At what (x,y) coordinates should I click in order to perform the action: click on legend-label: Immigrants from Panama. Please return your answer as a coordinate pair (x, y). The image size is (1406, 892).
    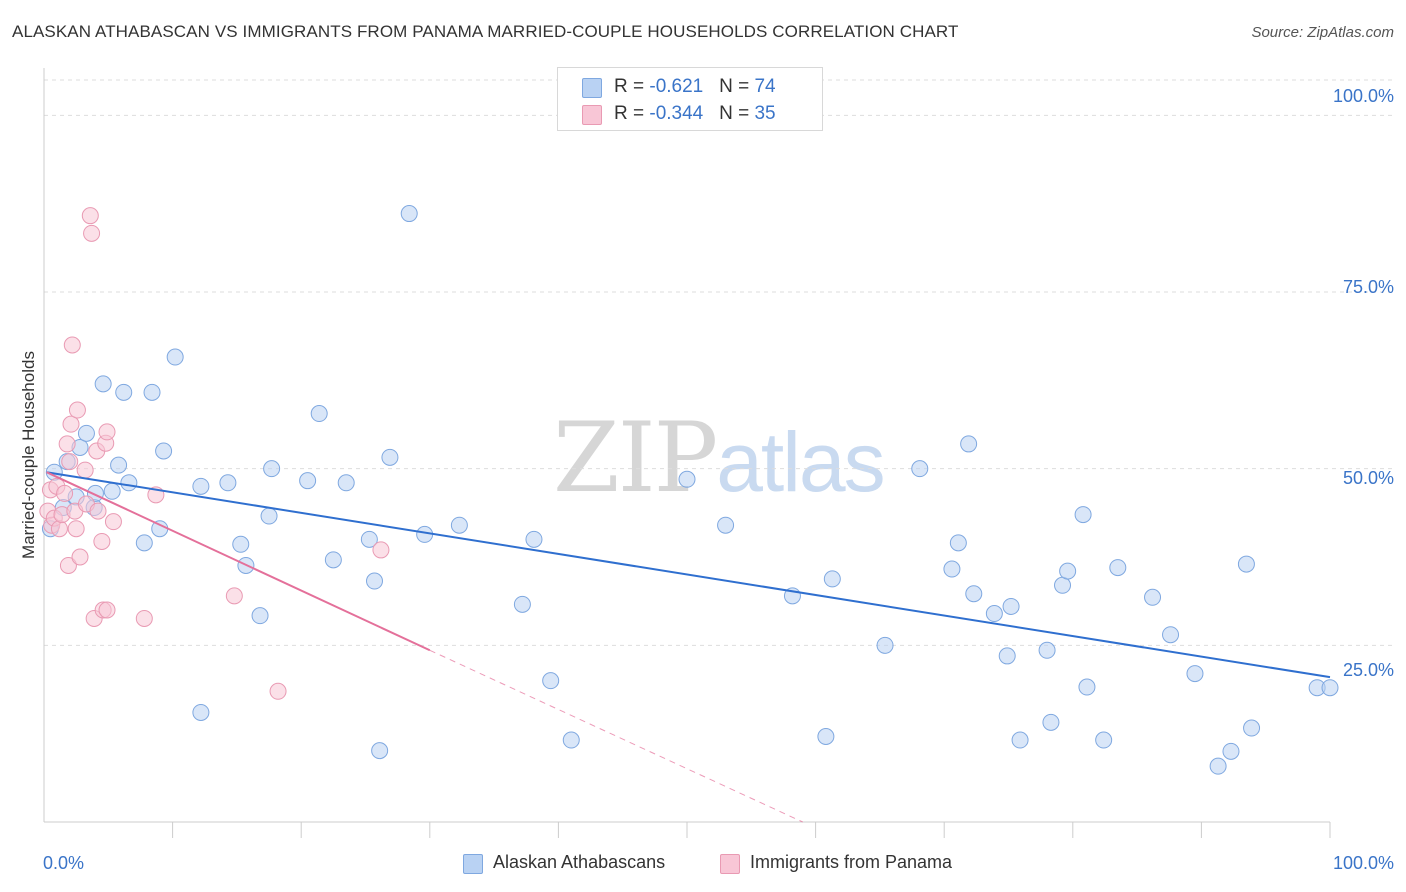
    Looking at the image, I should click on (851, 862).